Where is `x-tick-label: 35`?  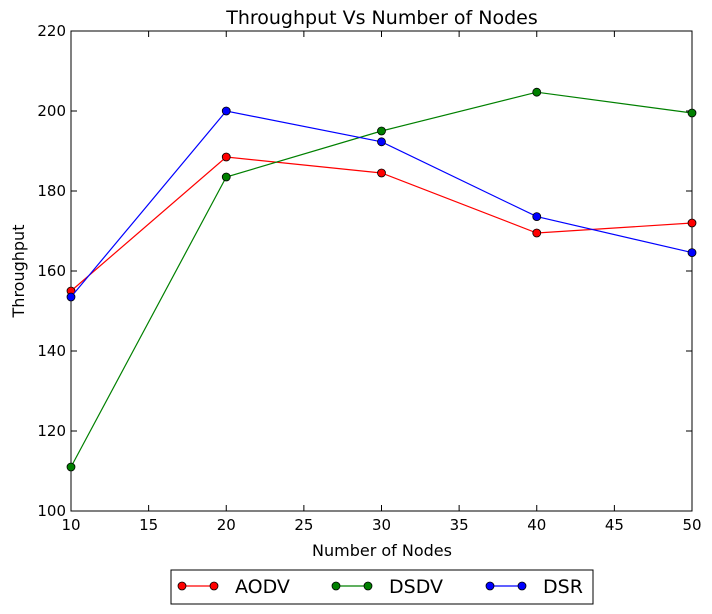 x-tick-label: 35 is located at coordinates (459, 525).